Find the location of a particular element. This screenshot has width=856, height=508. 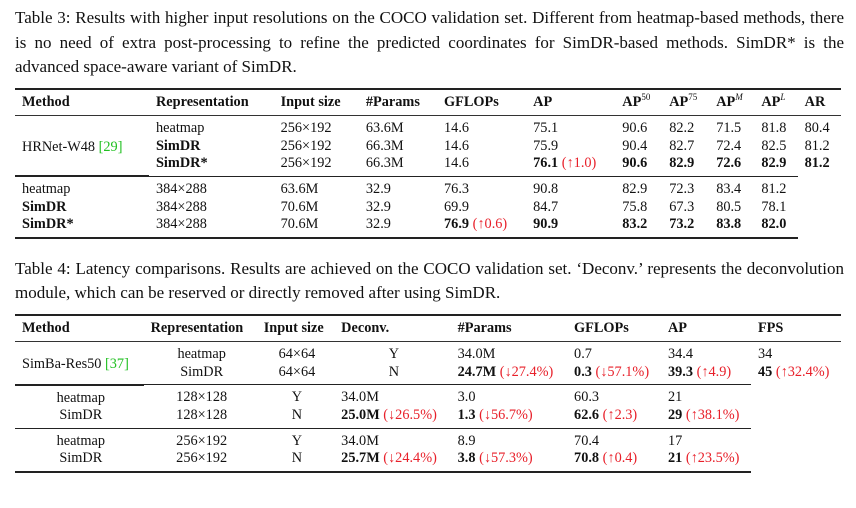

cell-value: 69.9 is located at coordinates (457, 206).